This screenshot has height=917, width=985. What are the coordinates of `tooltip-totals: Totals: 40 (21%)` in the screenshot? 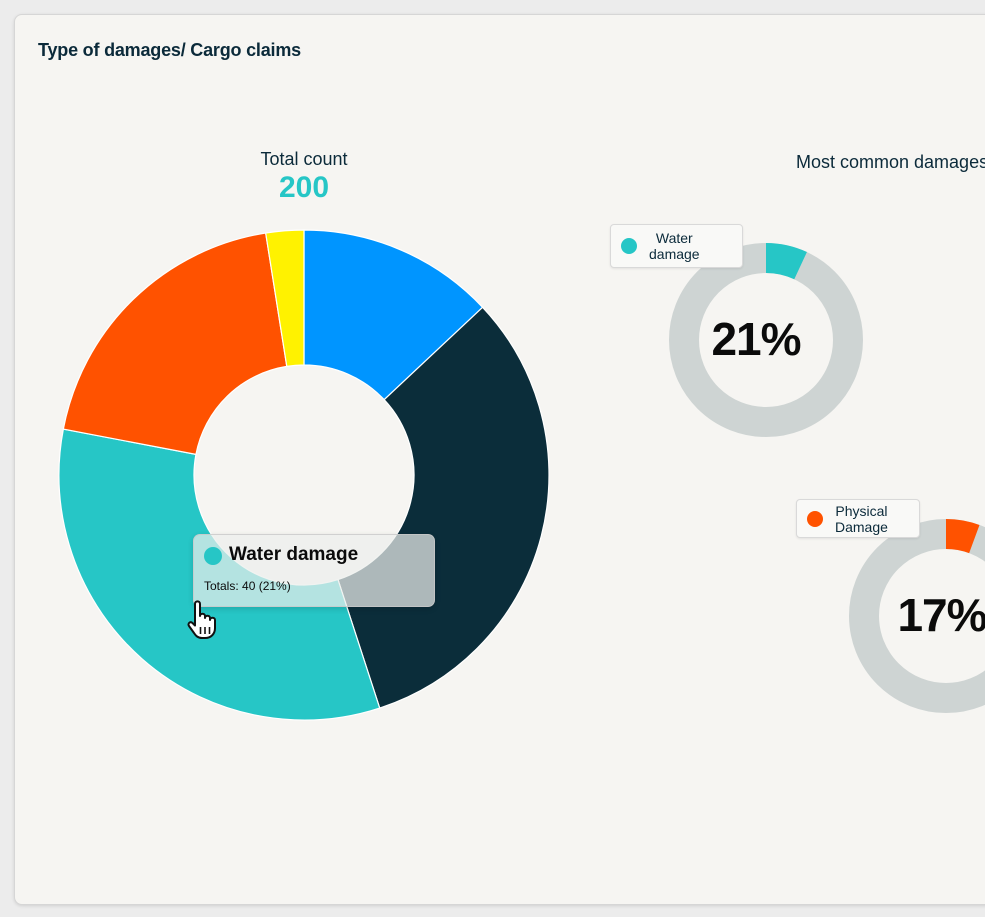 It's located at (247, 586).